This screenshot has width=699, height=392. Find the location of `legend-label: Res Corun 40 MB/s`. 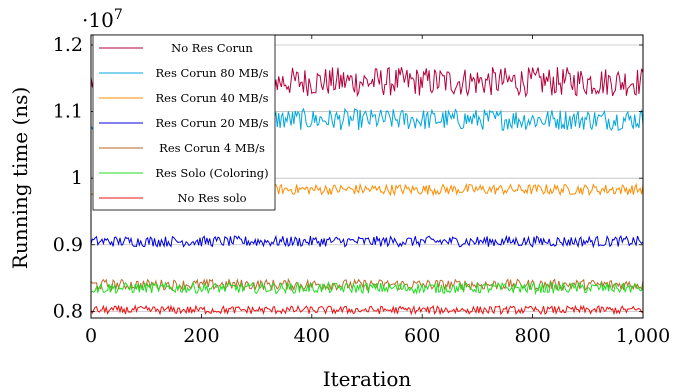

legend-label: Res Corun 40 MB/s is located at coordinates (211, 98).